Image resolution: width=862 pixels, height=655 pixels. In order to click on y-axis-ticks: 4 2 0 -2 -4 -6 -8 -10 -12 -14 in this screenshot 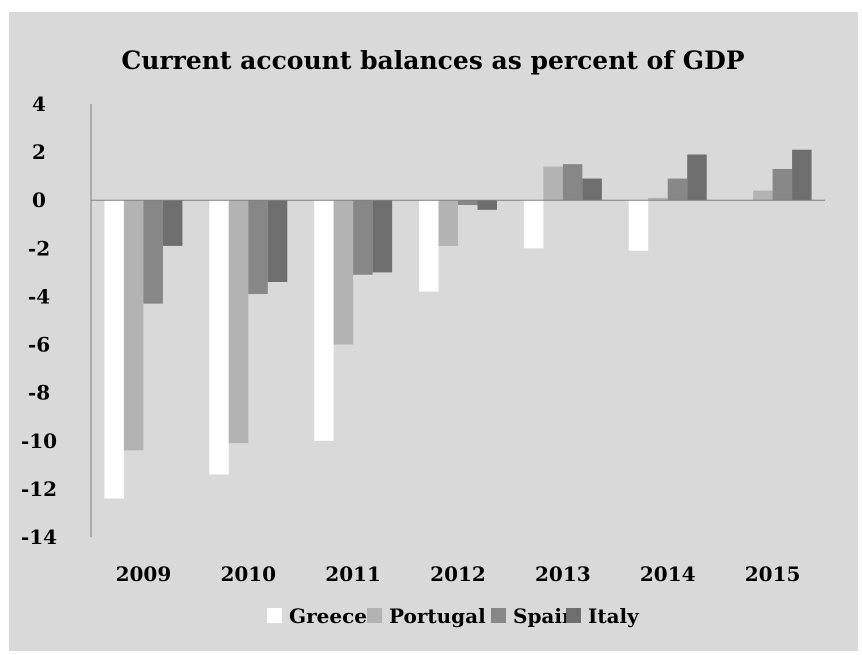, I will do `click(39, 320)`.